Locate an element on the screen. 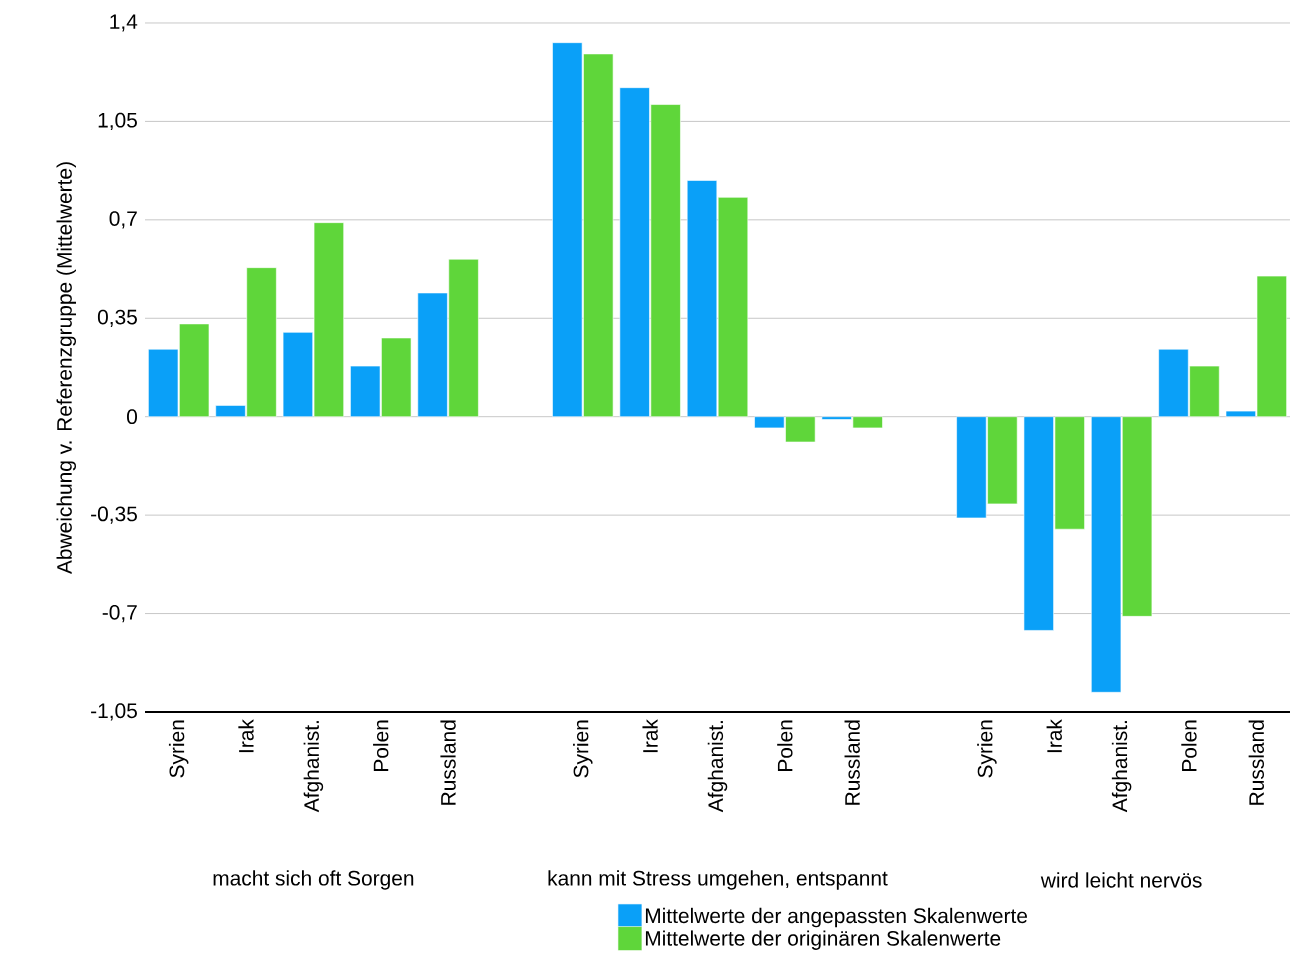  text: kann mit Stress umgehen, entspannt is located at coordinates (718, 880).